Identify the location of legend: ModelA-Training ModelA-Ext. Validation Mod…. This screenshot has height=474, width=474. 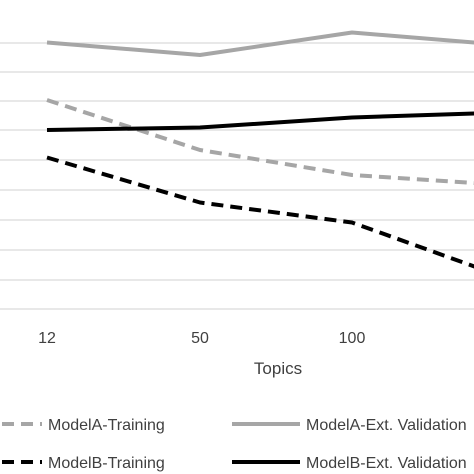
(234, 444).